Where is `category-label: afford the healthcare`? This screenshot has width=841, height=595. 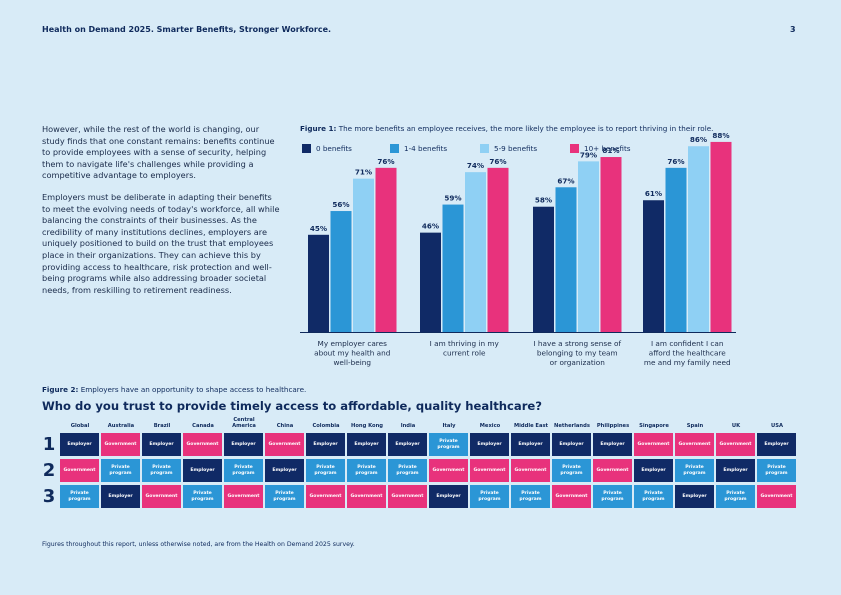
category-label: afford the healthcare is located at coordinates (688, 353).